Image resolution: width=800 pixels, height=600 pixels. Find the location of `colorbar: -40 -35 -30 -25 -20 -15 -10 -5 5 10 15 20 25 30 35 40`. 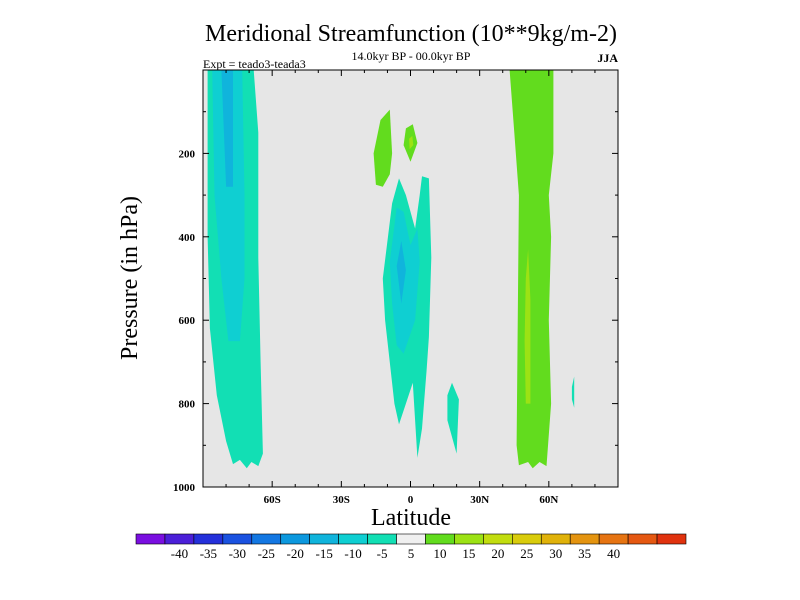

colorbar: -40 -35 -30 -25 -20 -15 -10 -5 5 10 15 20 25 30 35 40 is located at coordinates (411, 547).